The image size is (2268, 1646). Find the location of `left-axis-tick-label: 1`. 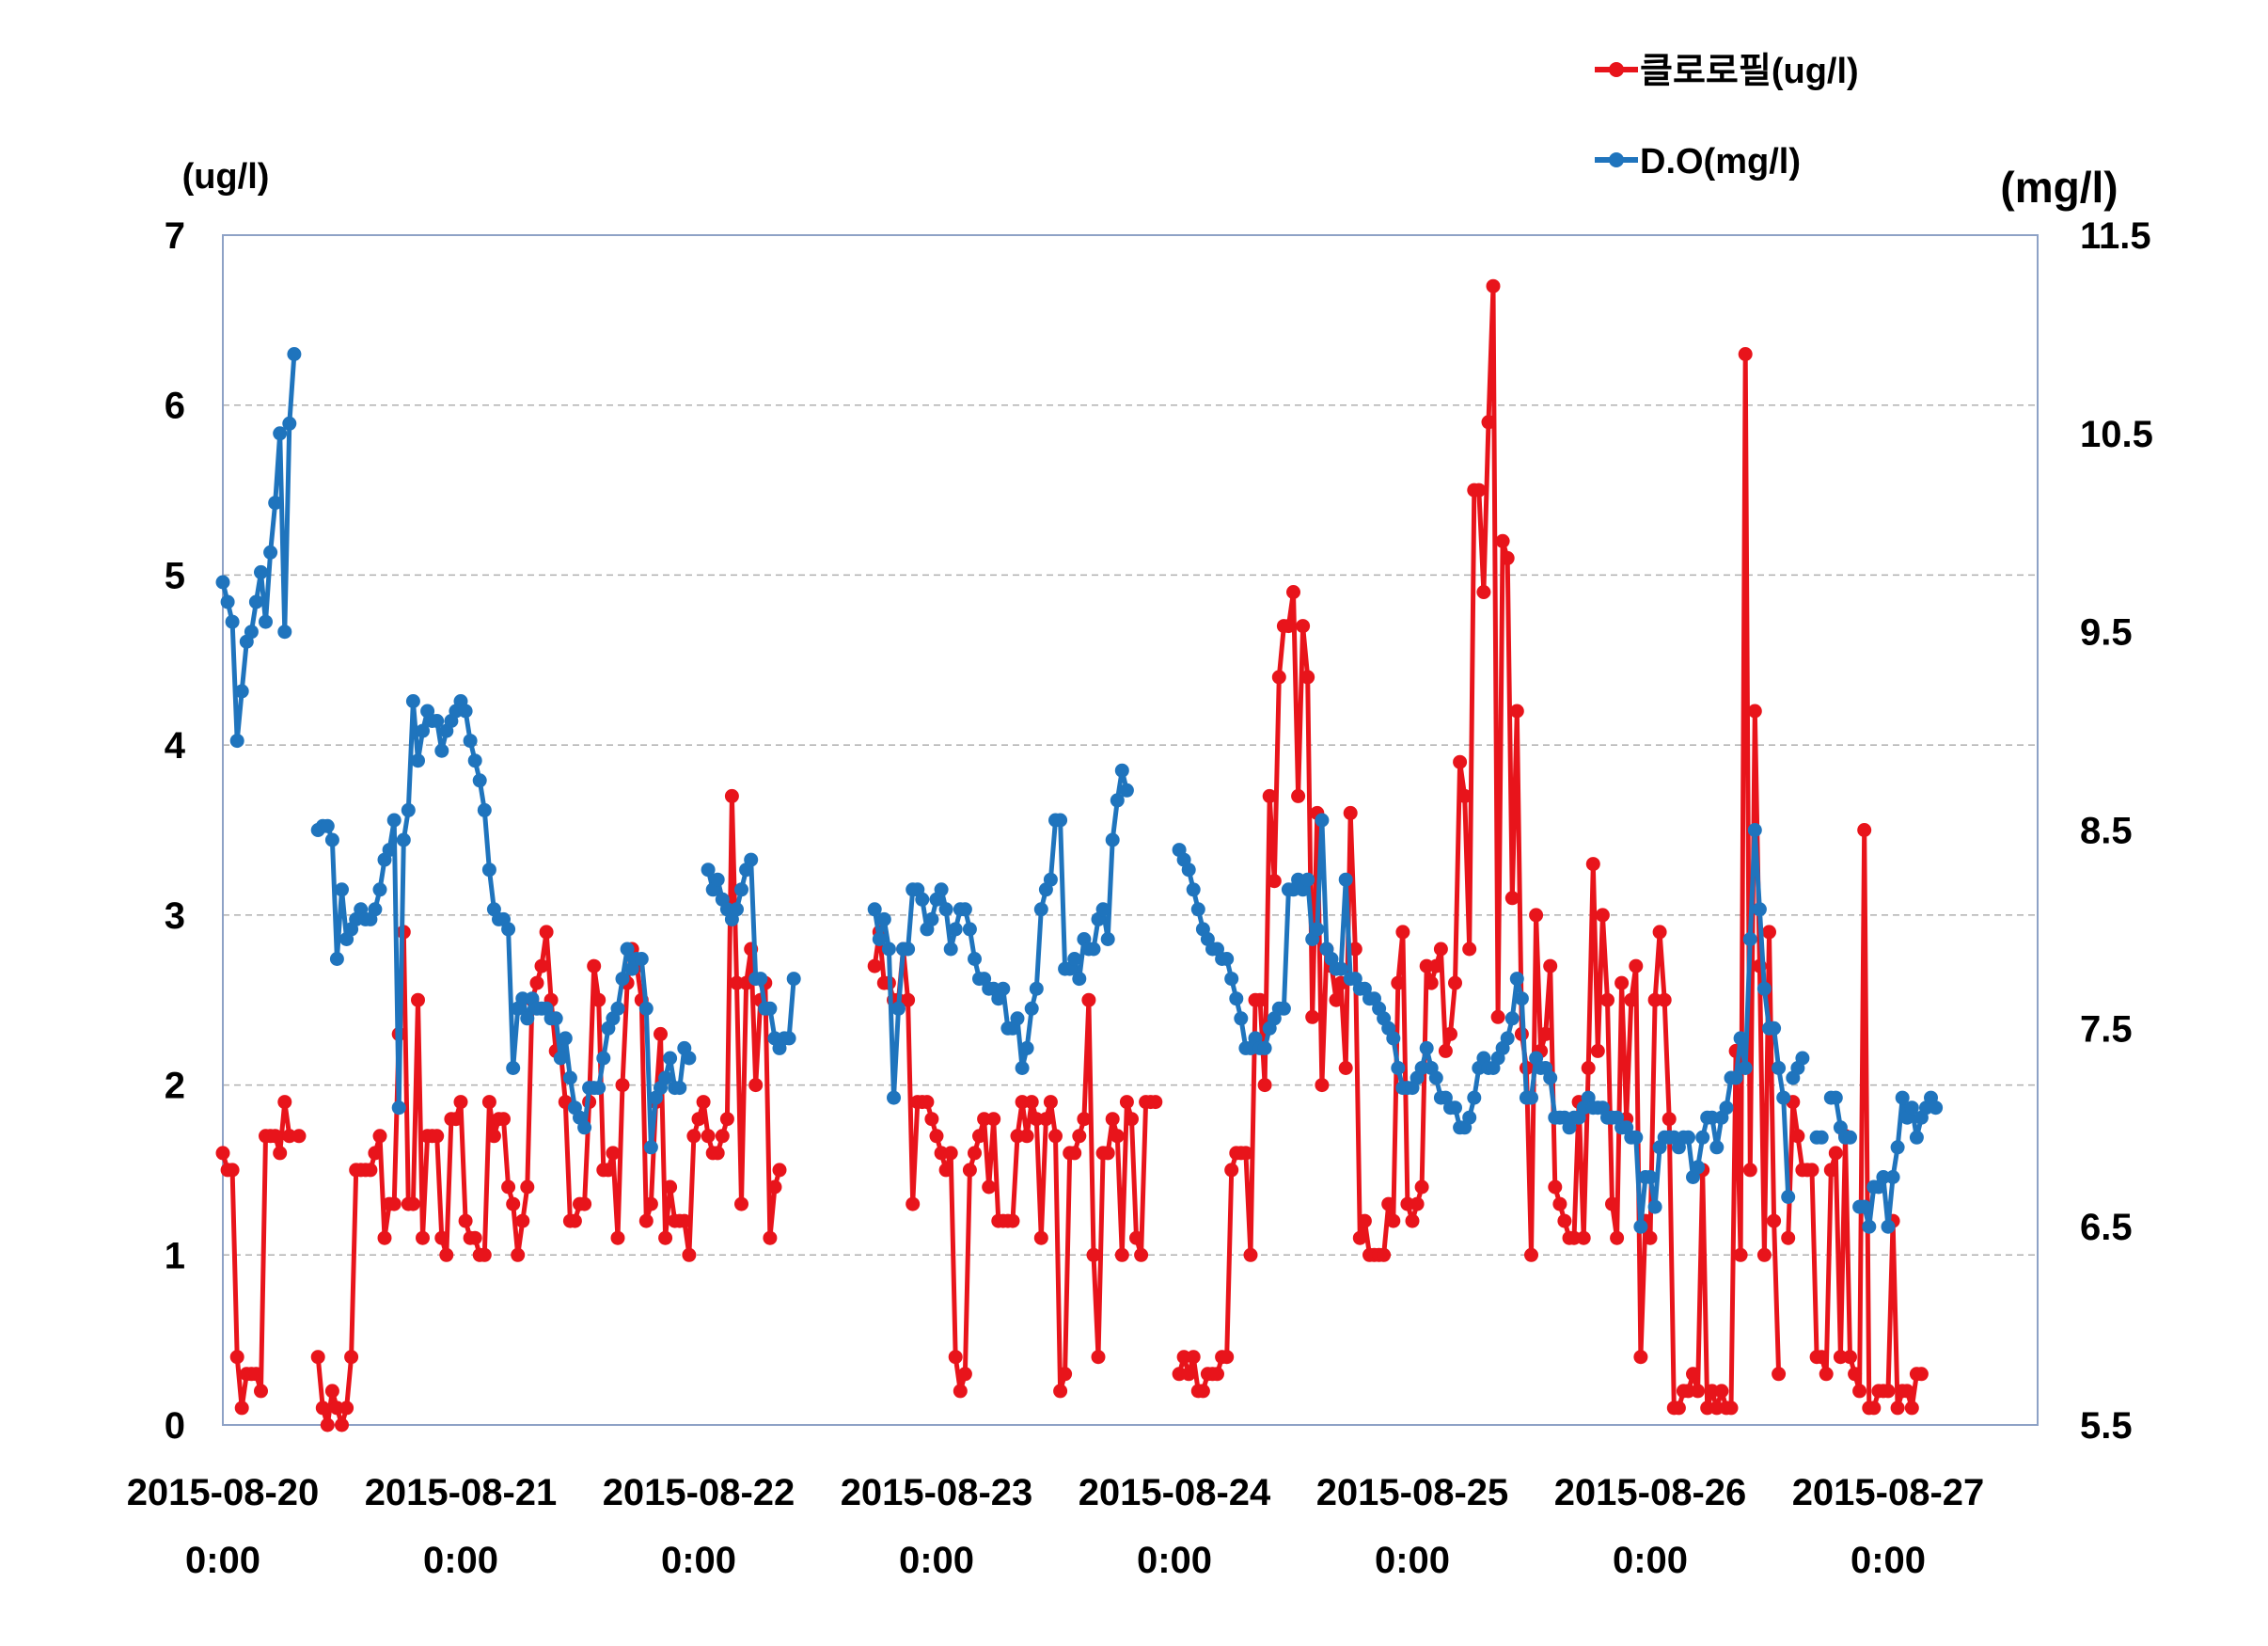

left-axis-tick-label: 1 is located at coordinates (175, 1255).